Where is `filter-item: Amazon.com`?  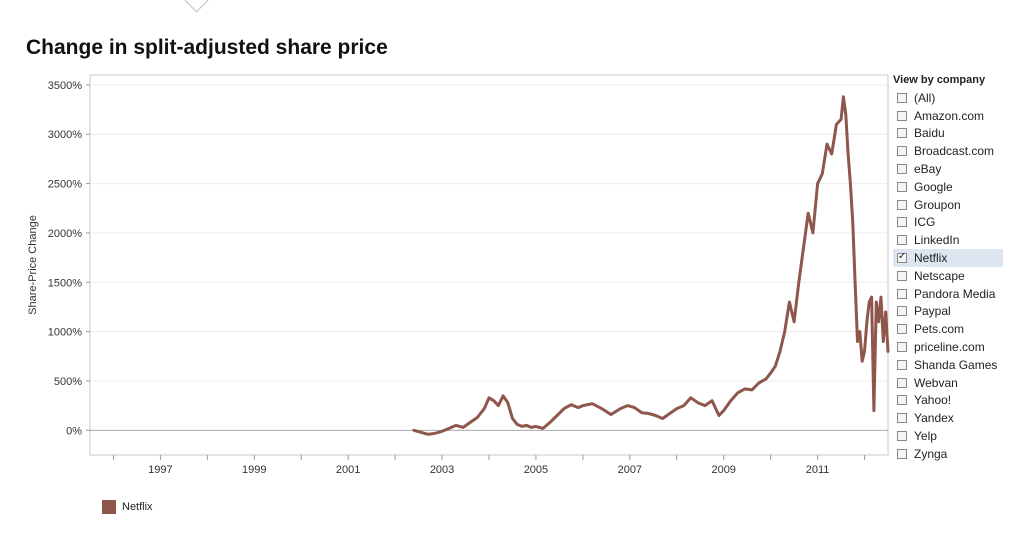 filter-item: Amazon.com is located at coordinates (948, 116).